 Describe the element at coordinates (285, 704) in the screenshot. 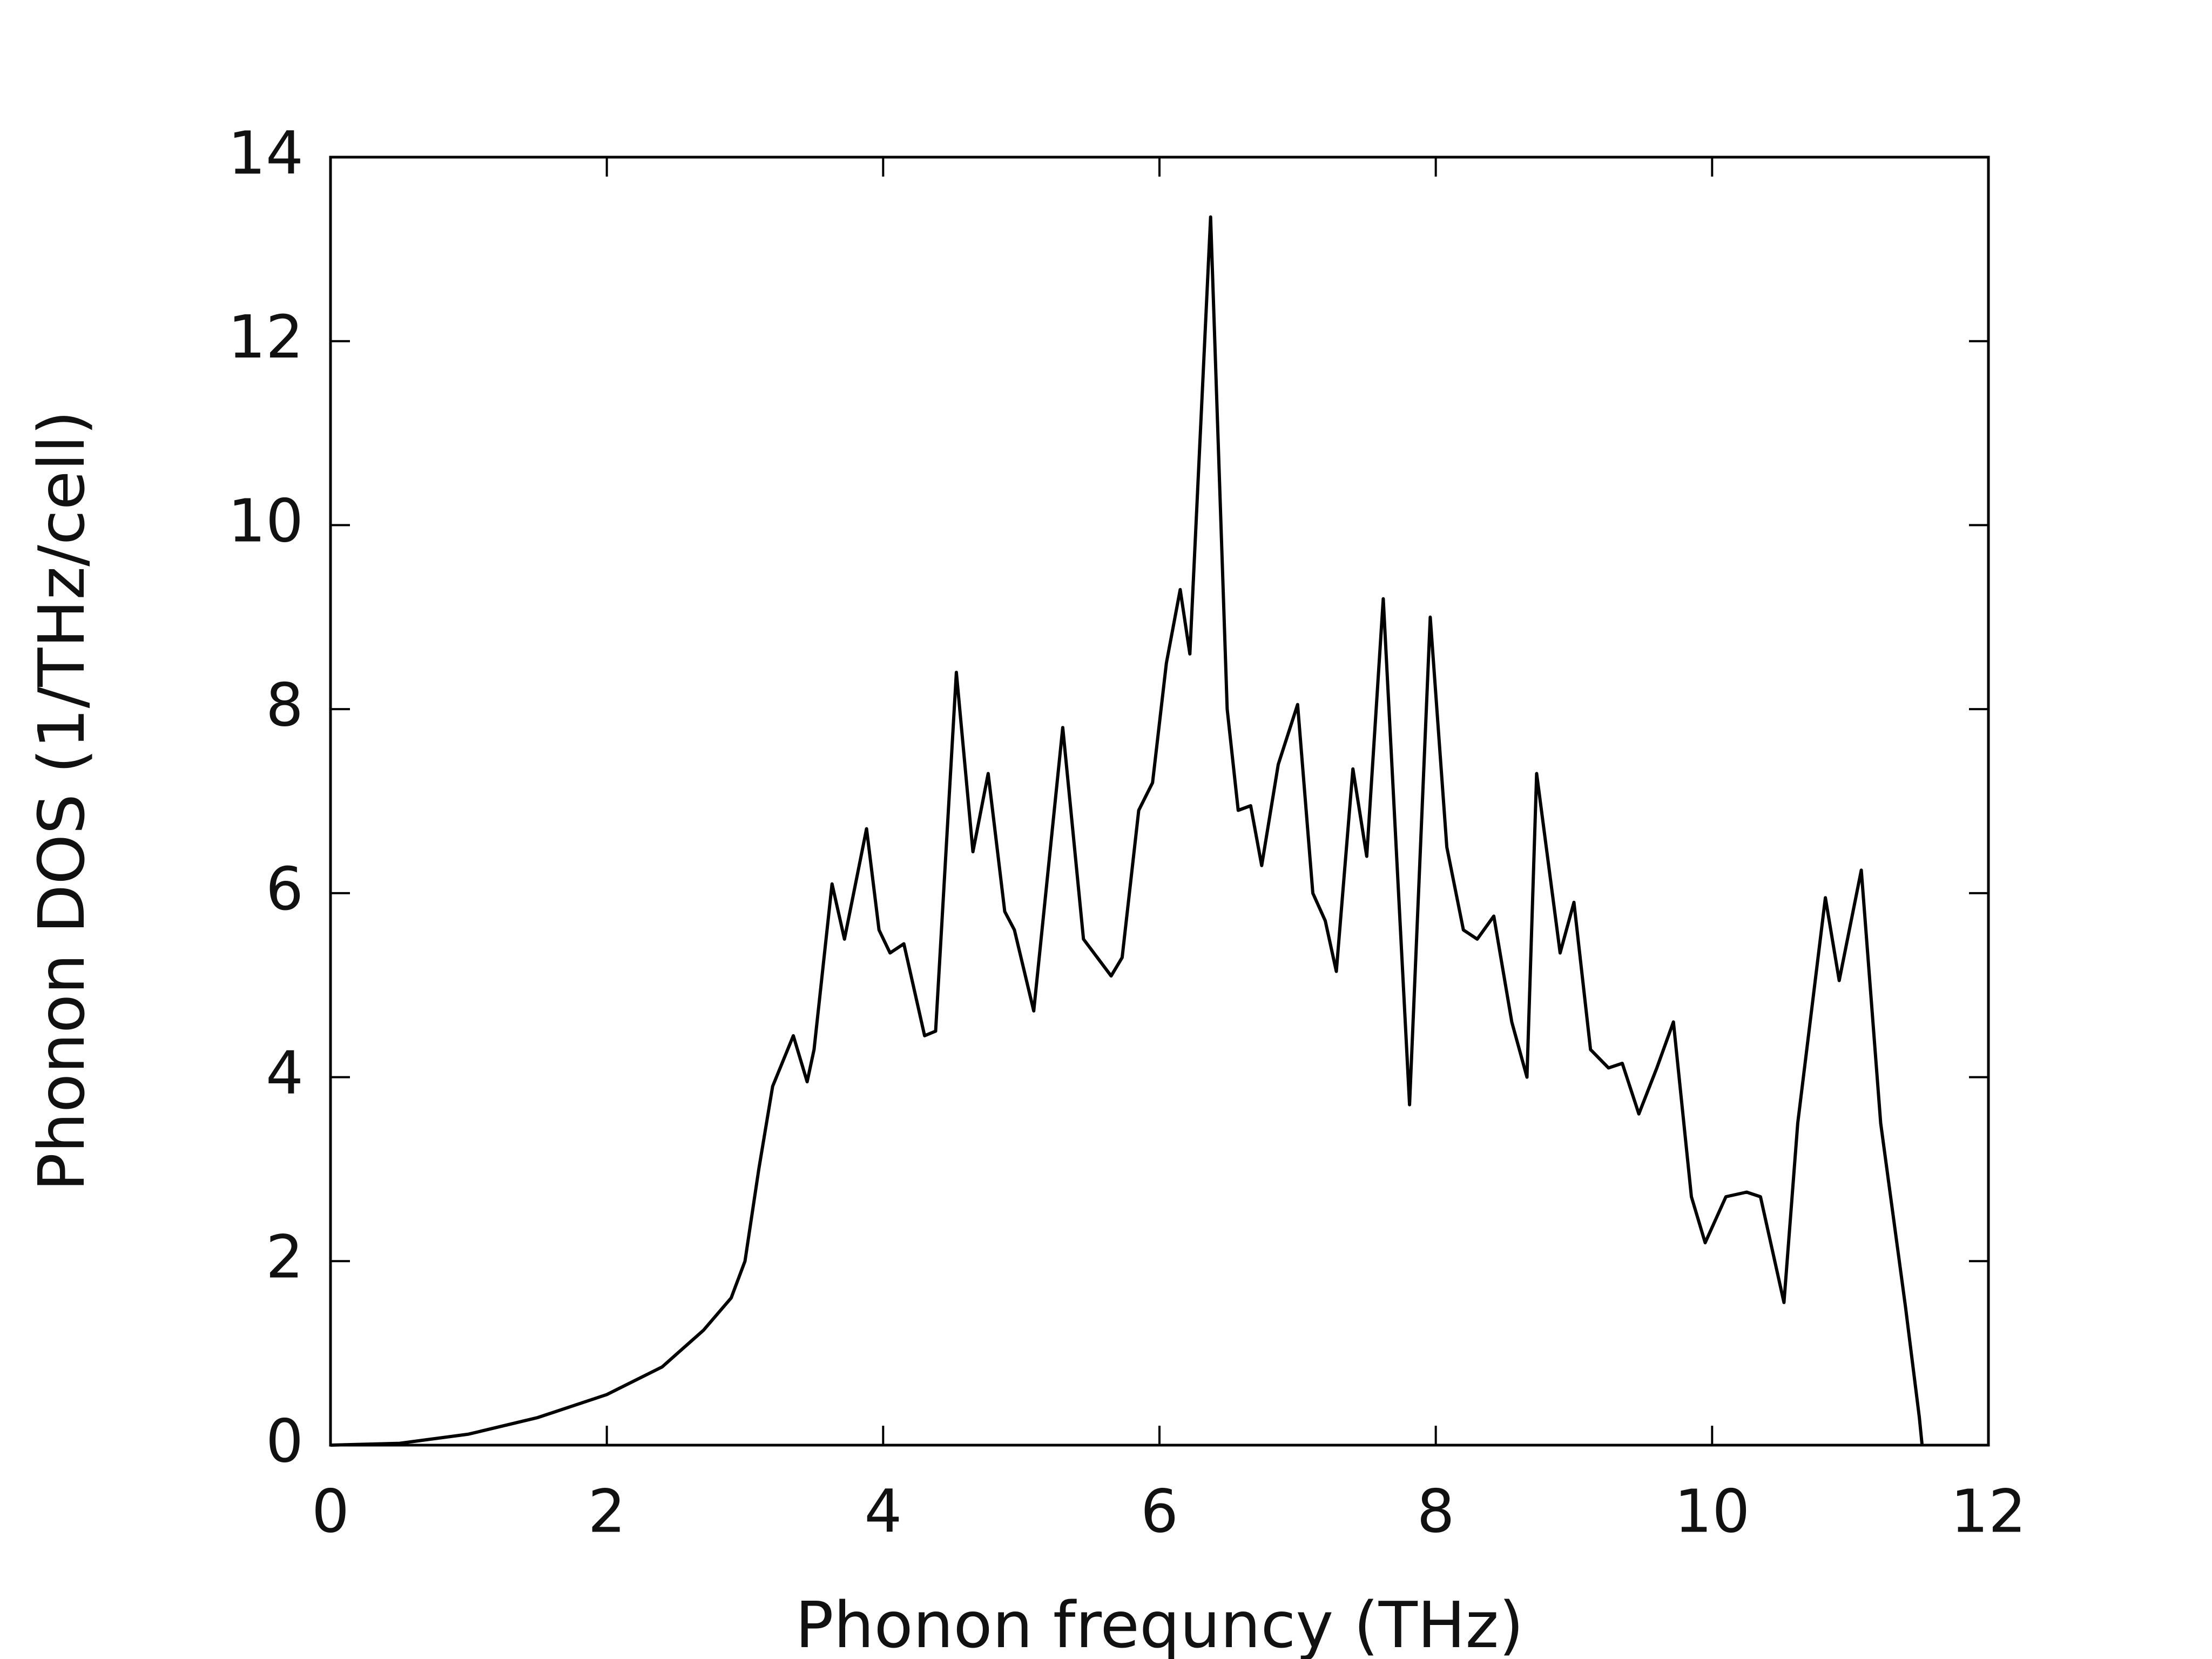

I see `y-tick-label: 8` at that location.